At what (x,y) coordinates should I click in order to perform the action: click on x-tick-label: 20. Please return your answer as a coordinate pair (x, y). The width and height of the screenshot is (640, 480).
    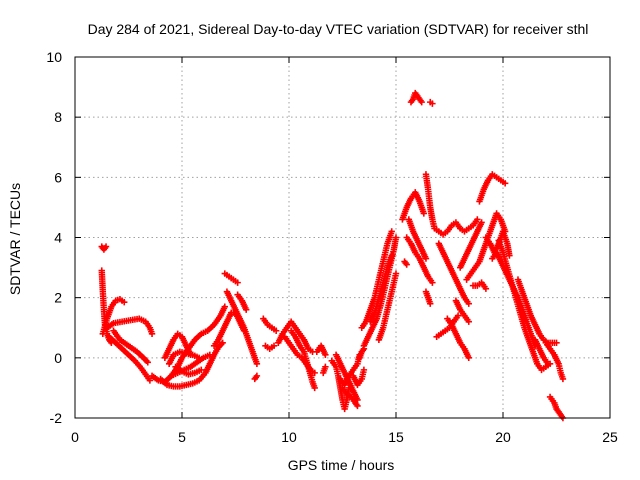
    Looking at the image, I should click on (503, 437).